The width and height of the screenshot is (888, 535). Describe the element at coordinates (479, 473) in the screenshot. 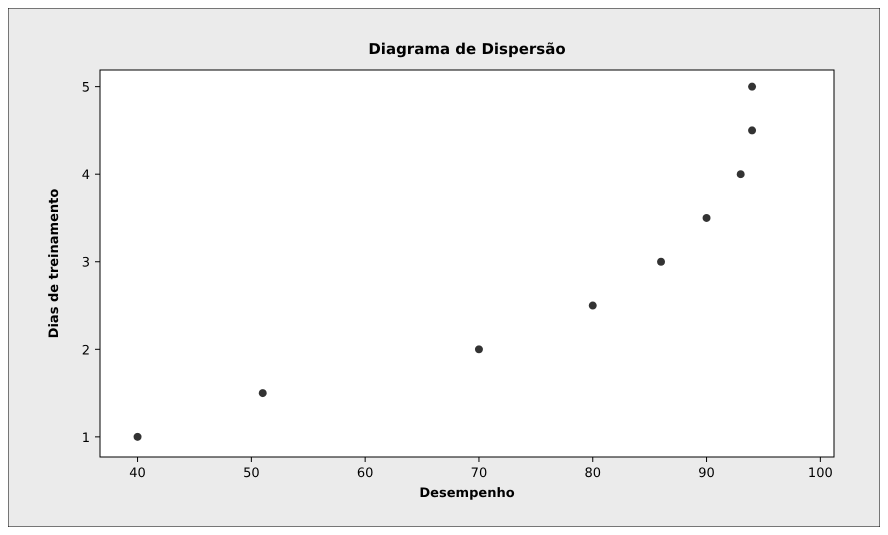

I see `x-tick-label: 70` at that location.